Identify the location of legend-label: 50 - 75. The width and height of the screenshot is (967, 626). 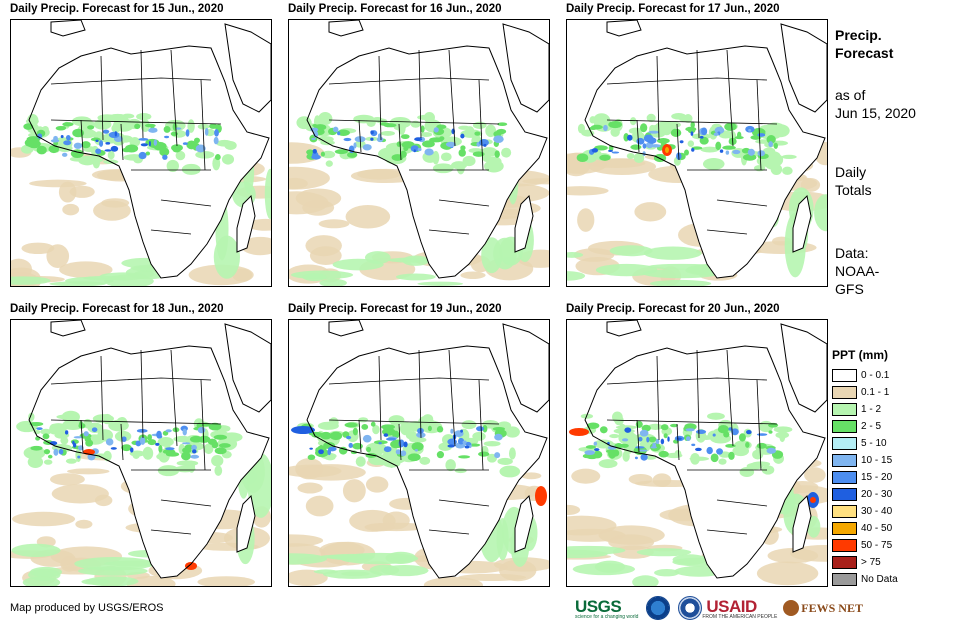
(877, 545).